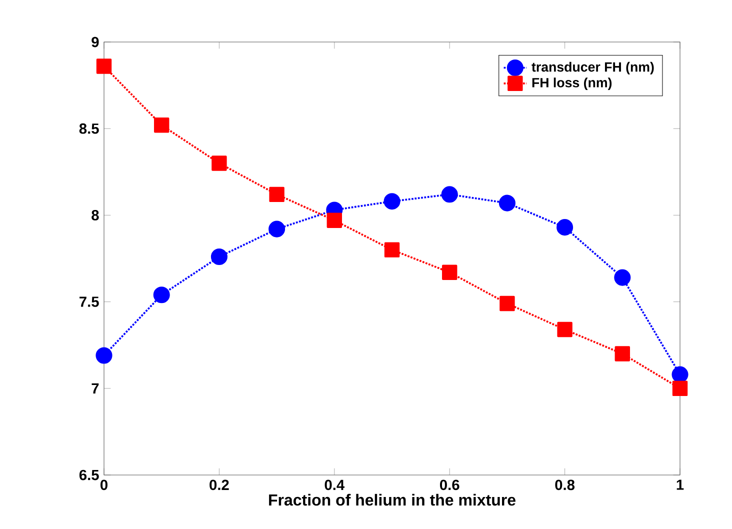 The height and width of the screenshot is (529, 732). Describe the element at coordinates (95, 215) in the screenshot. I see `y-tick-label: 8` at that location.